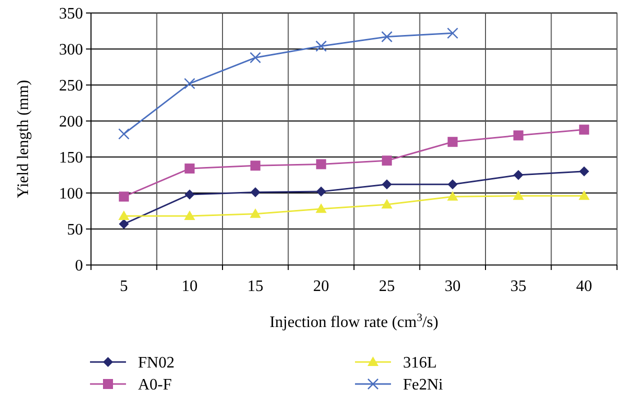 The image size is (621, 402). What do you see at coordinates (423, 385) in the screenshot?
I see `legend-label: Fe2Ni` at bounding box center [423, 385].